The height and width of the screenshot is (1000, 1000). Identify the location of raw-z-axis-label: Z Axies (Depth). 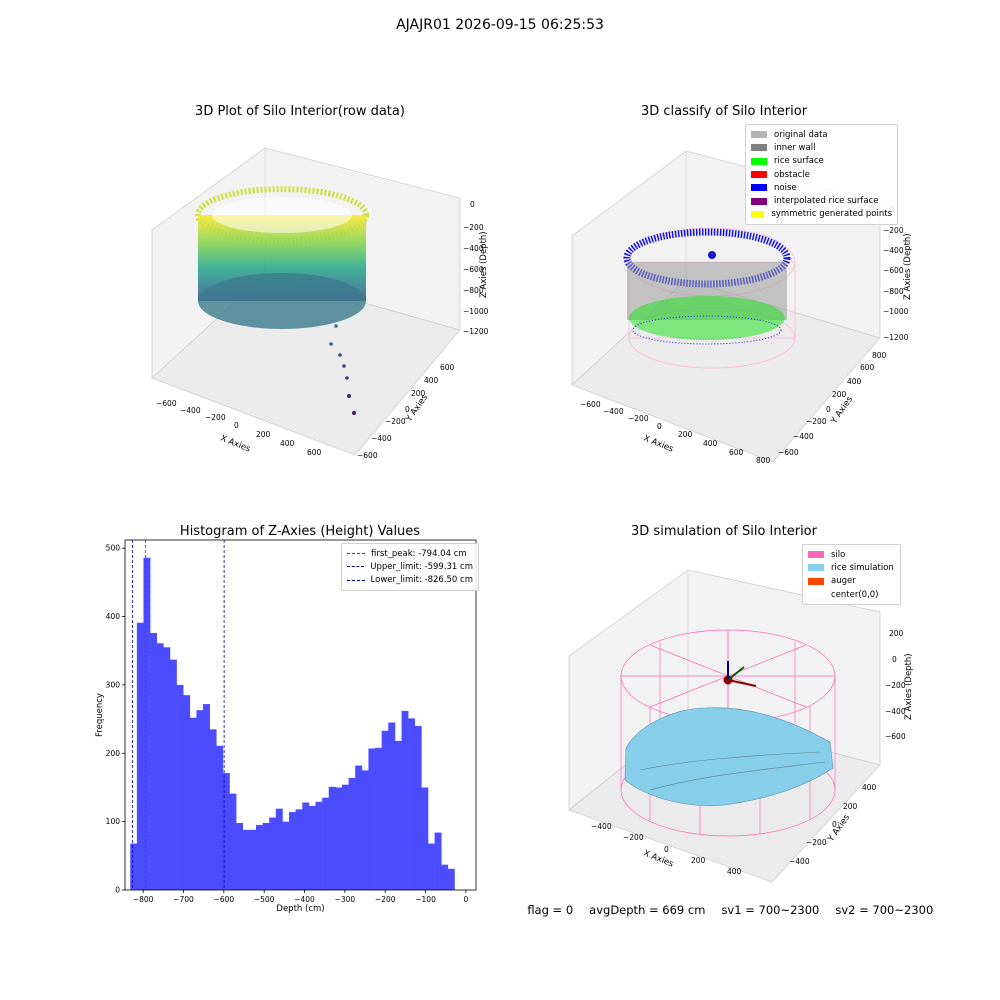
(484, 264).